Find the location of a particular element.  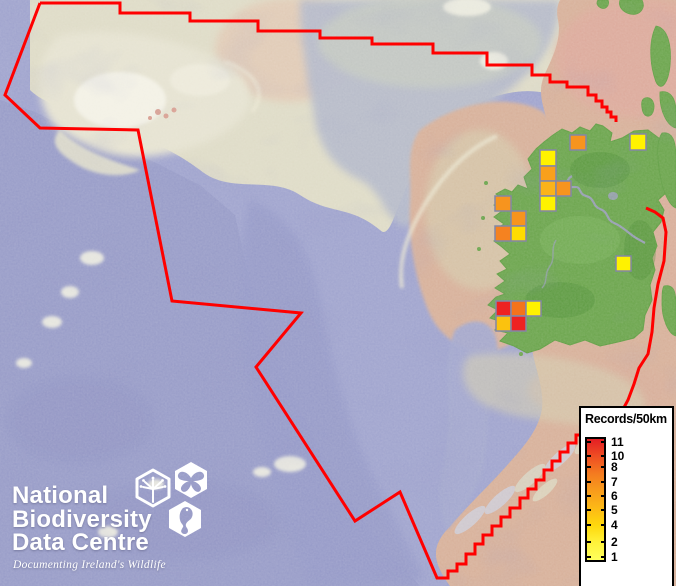

tree-hexagon-icon is located at coordinates (153, 488).